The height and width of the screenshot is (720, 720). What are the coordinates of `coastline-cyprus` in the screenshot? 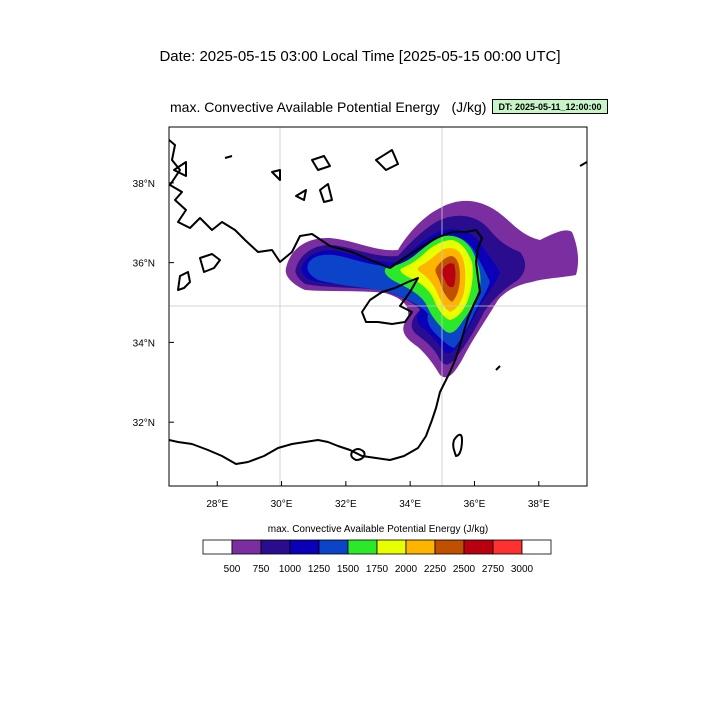 It's located at (390, 301).